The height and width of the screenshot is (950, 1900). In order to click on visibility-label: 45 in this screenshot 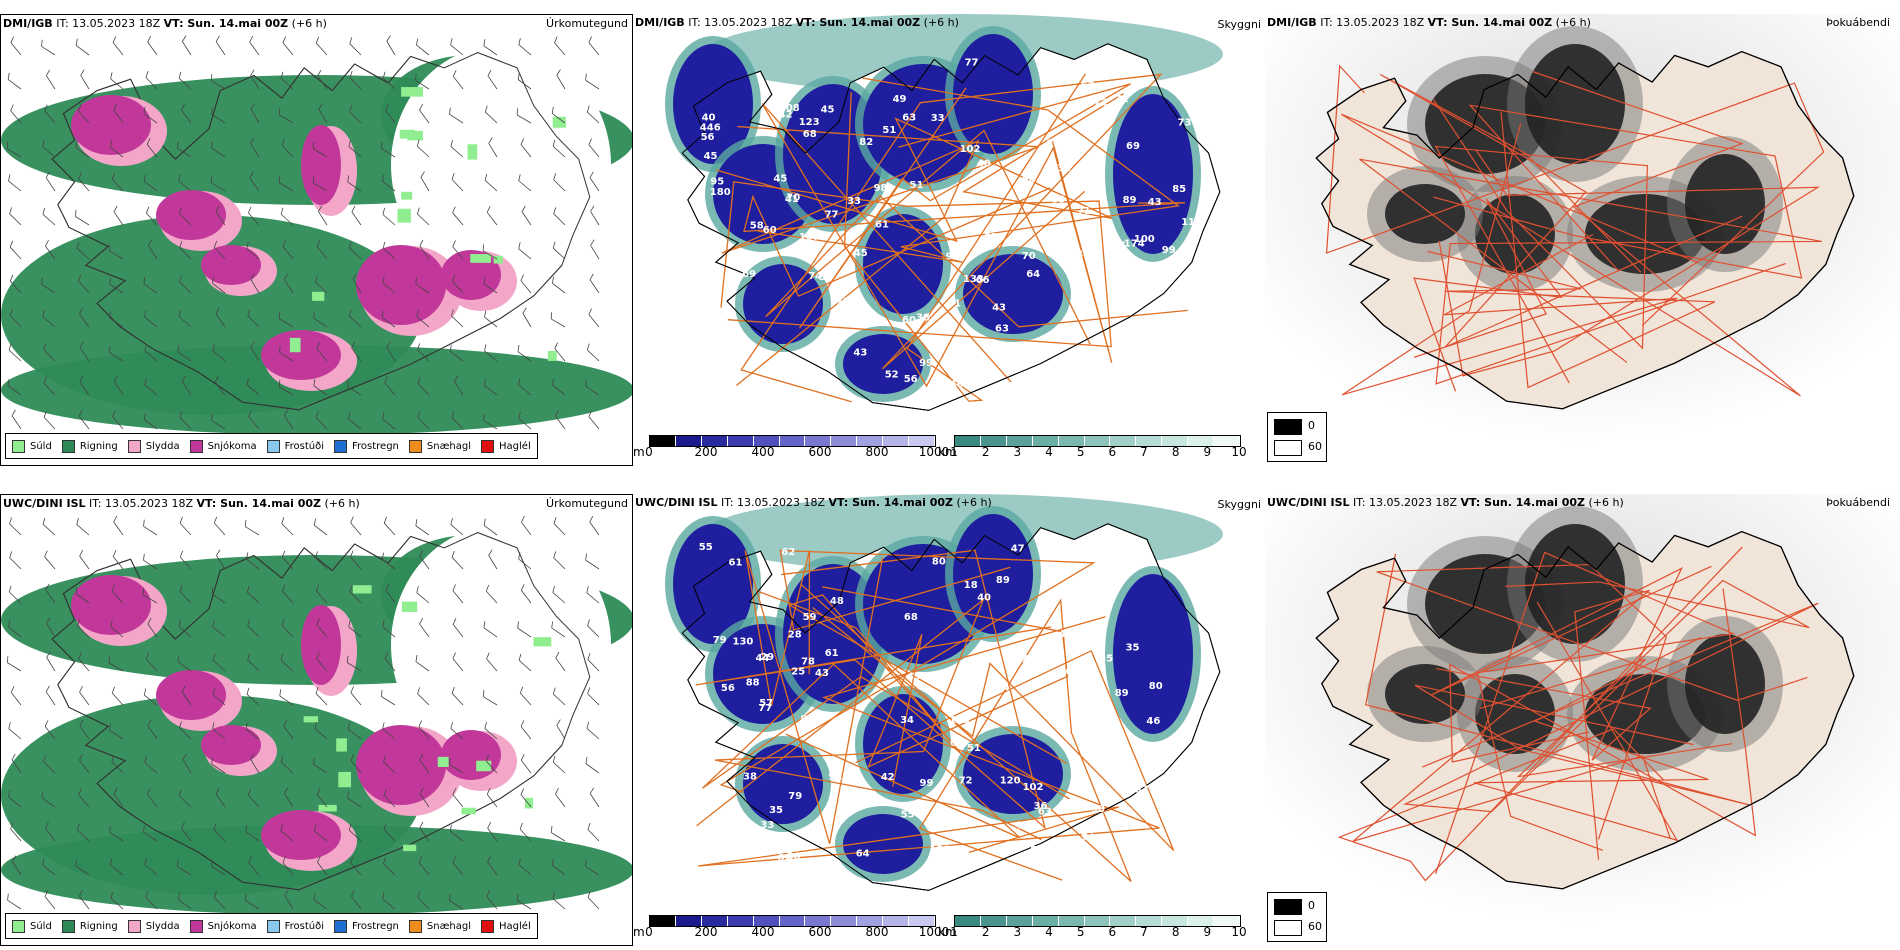, I will do `click(780, 179)`.